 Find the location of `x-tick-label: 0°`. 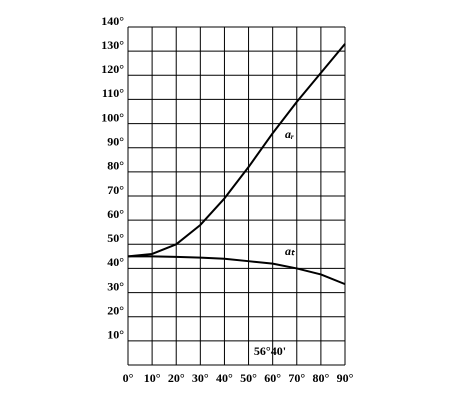

x-tick-label: 0° is located at coordinates (128, 378).